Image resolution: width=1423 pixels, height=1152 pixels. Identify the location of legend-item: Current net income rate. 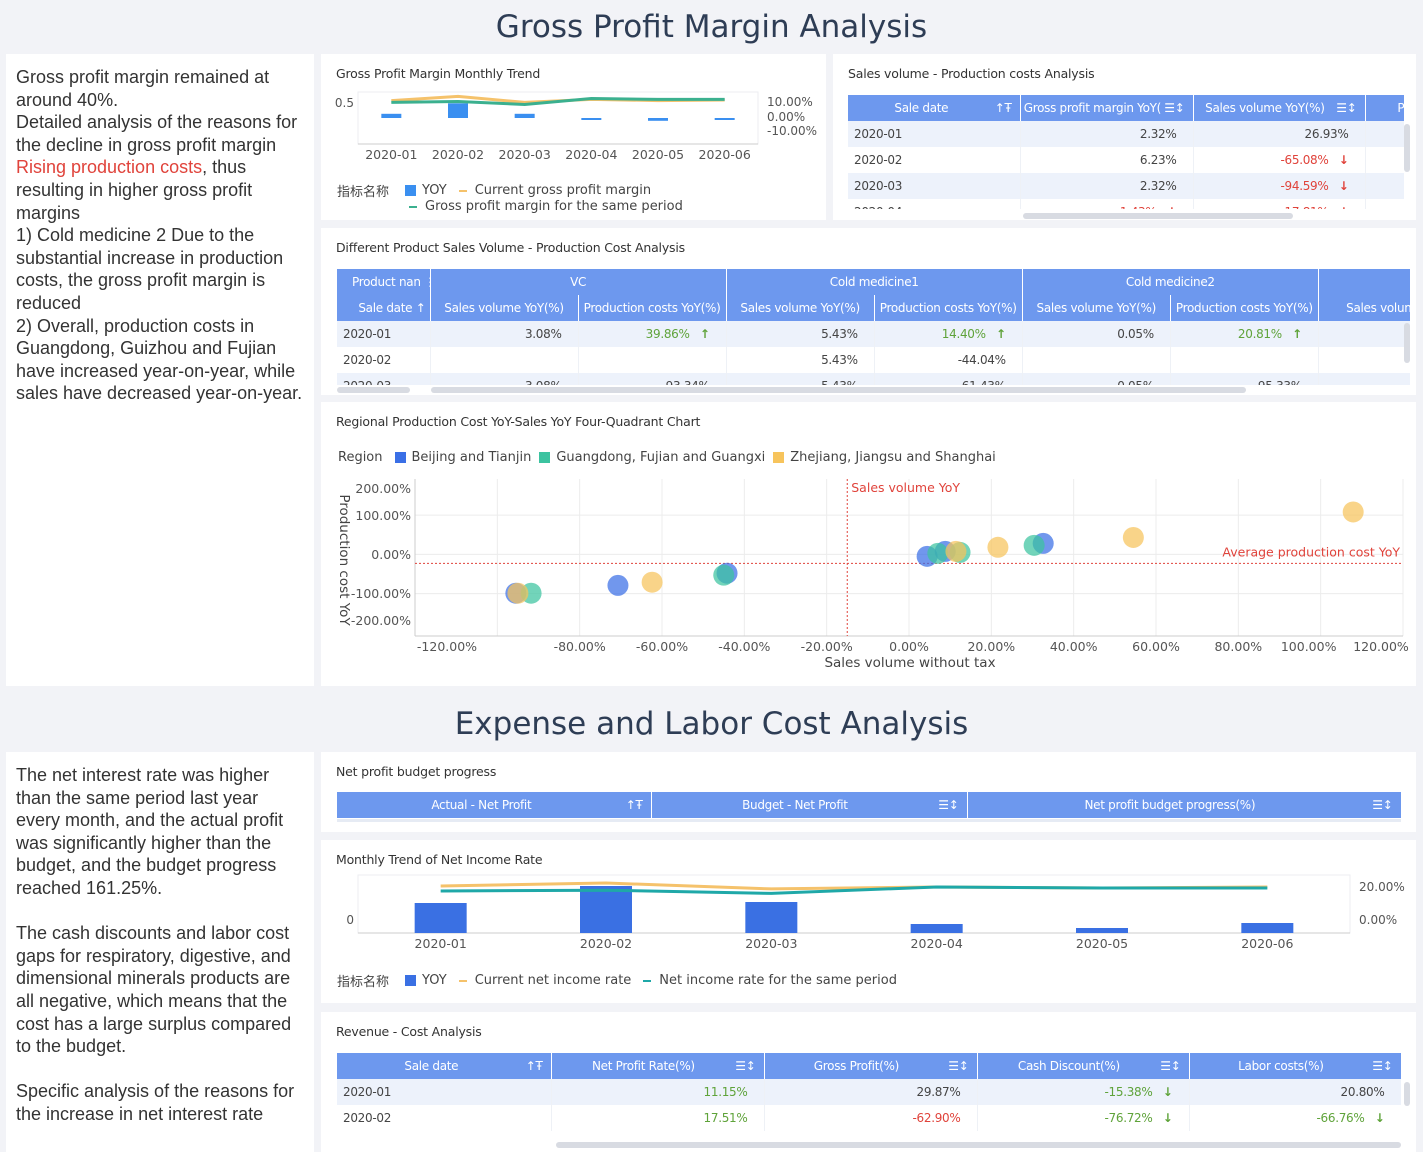
(553, 980).